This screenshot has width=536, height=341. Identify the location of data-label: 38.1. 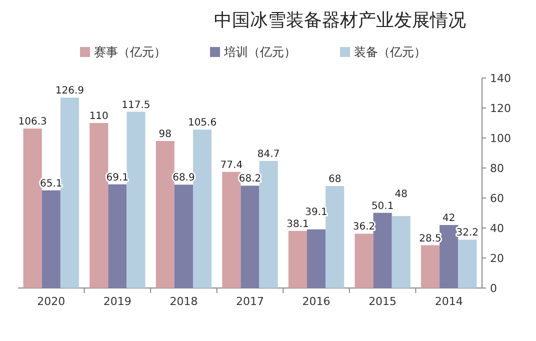
(297, 224).